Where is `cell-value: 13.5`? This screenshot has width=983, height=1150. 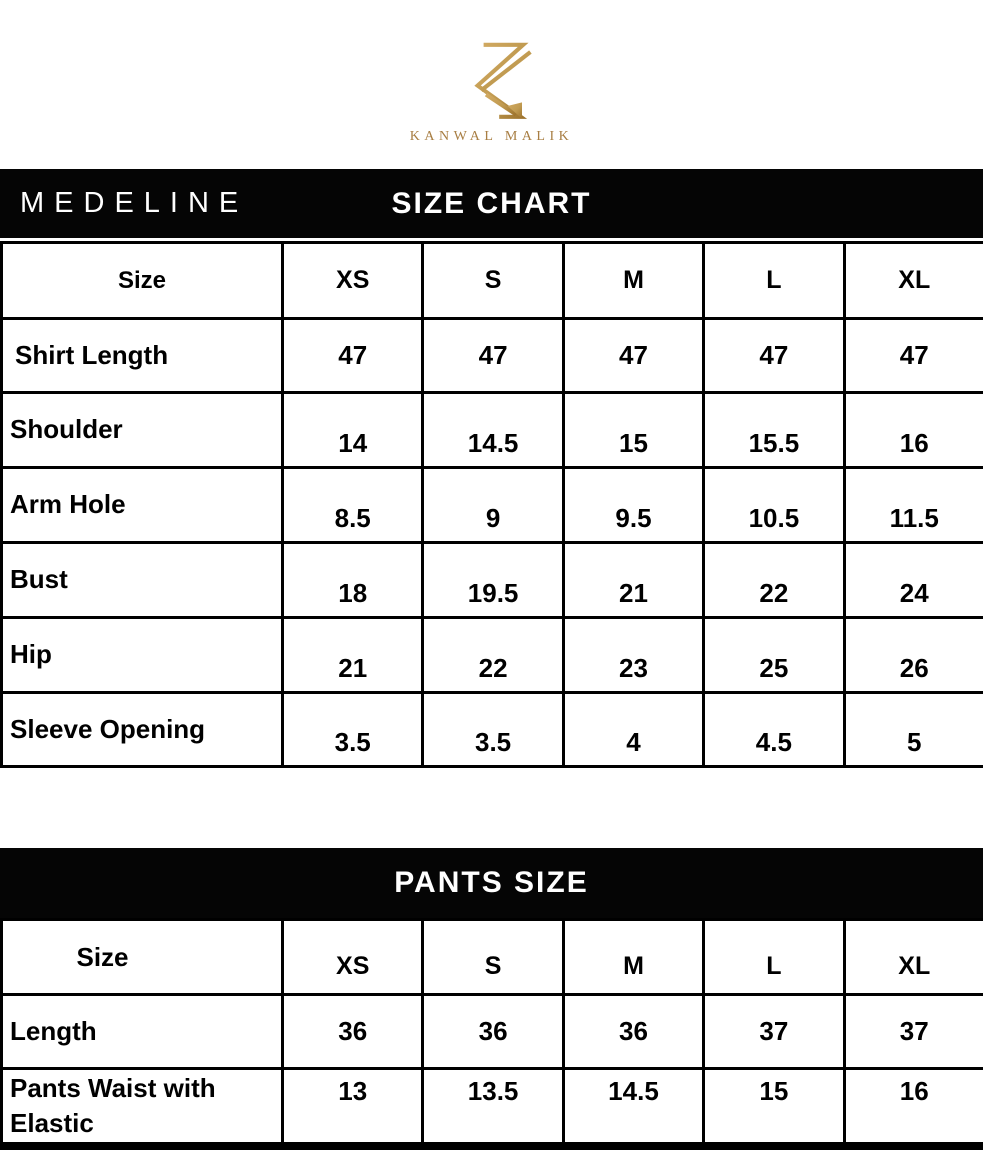 cell-value: 13.5 is located at coordinates (493, 1108).